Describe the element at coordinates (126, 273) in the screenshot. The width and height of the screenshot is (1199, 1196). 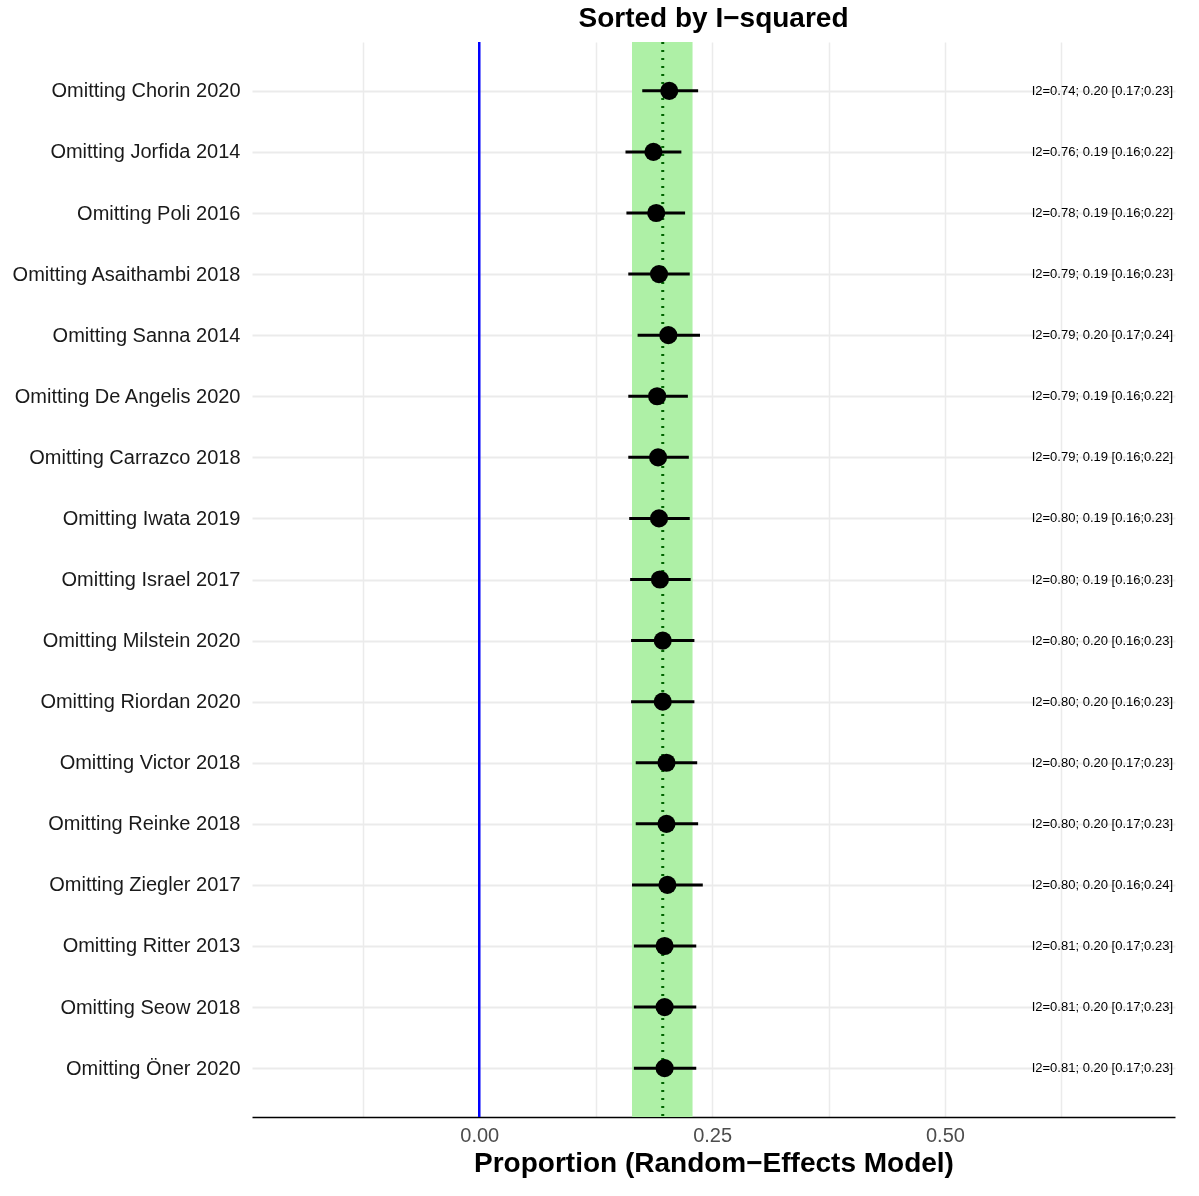
I see `y-tick-label: Omitting Asaithambi 2018` at that location.